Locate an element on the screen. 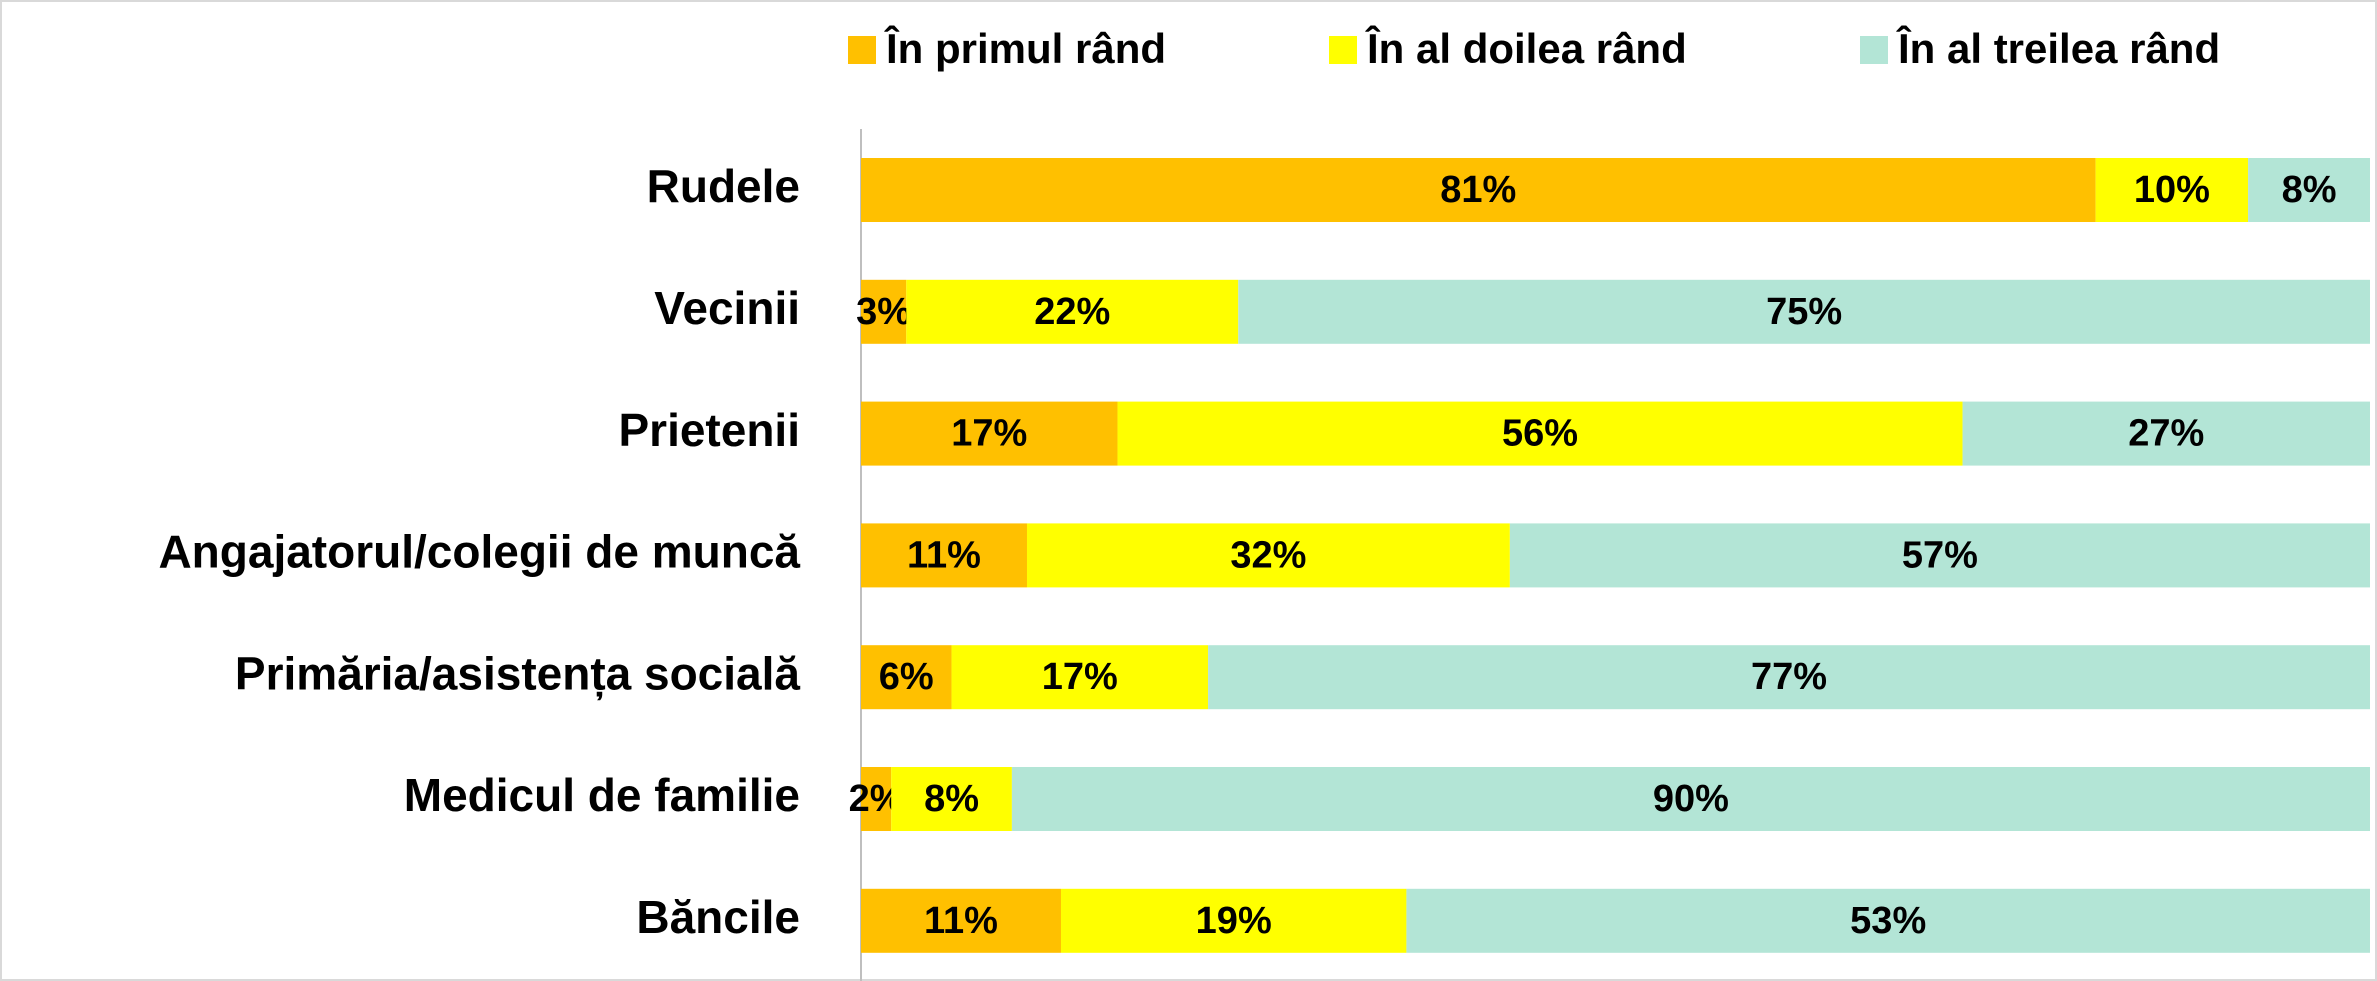 This screenshot has height=981, width=2377. legend-label: În primul rând is located at coordinates (1025, 48).